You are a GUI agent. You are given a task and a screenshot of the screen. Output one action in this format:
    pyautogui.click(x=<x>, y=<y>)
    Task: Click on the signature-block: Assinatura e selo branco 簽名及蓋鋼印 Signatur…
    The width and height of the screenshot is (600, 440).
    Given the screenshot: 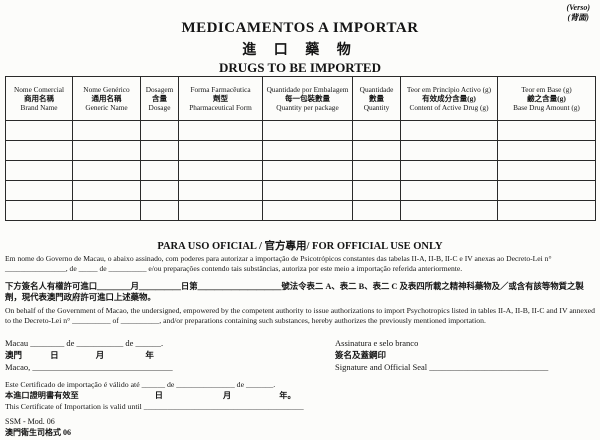 What is the action you would take?
    pyautogui.click(x=441, y=355)
    